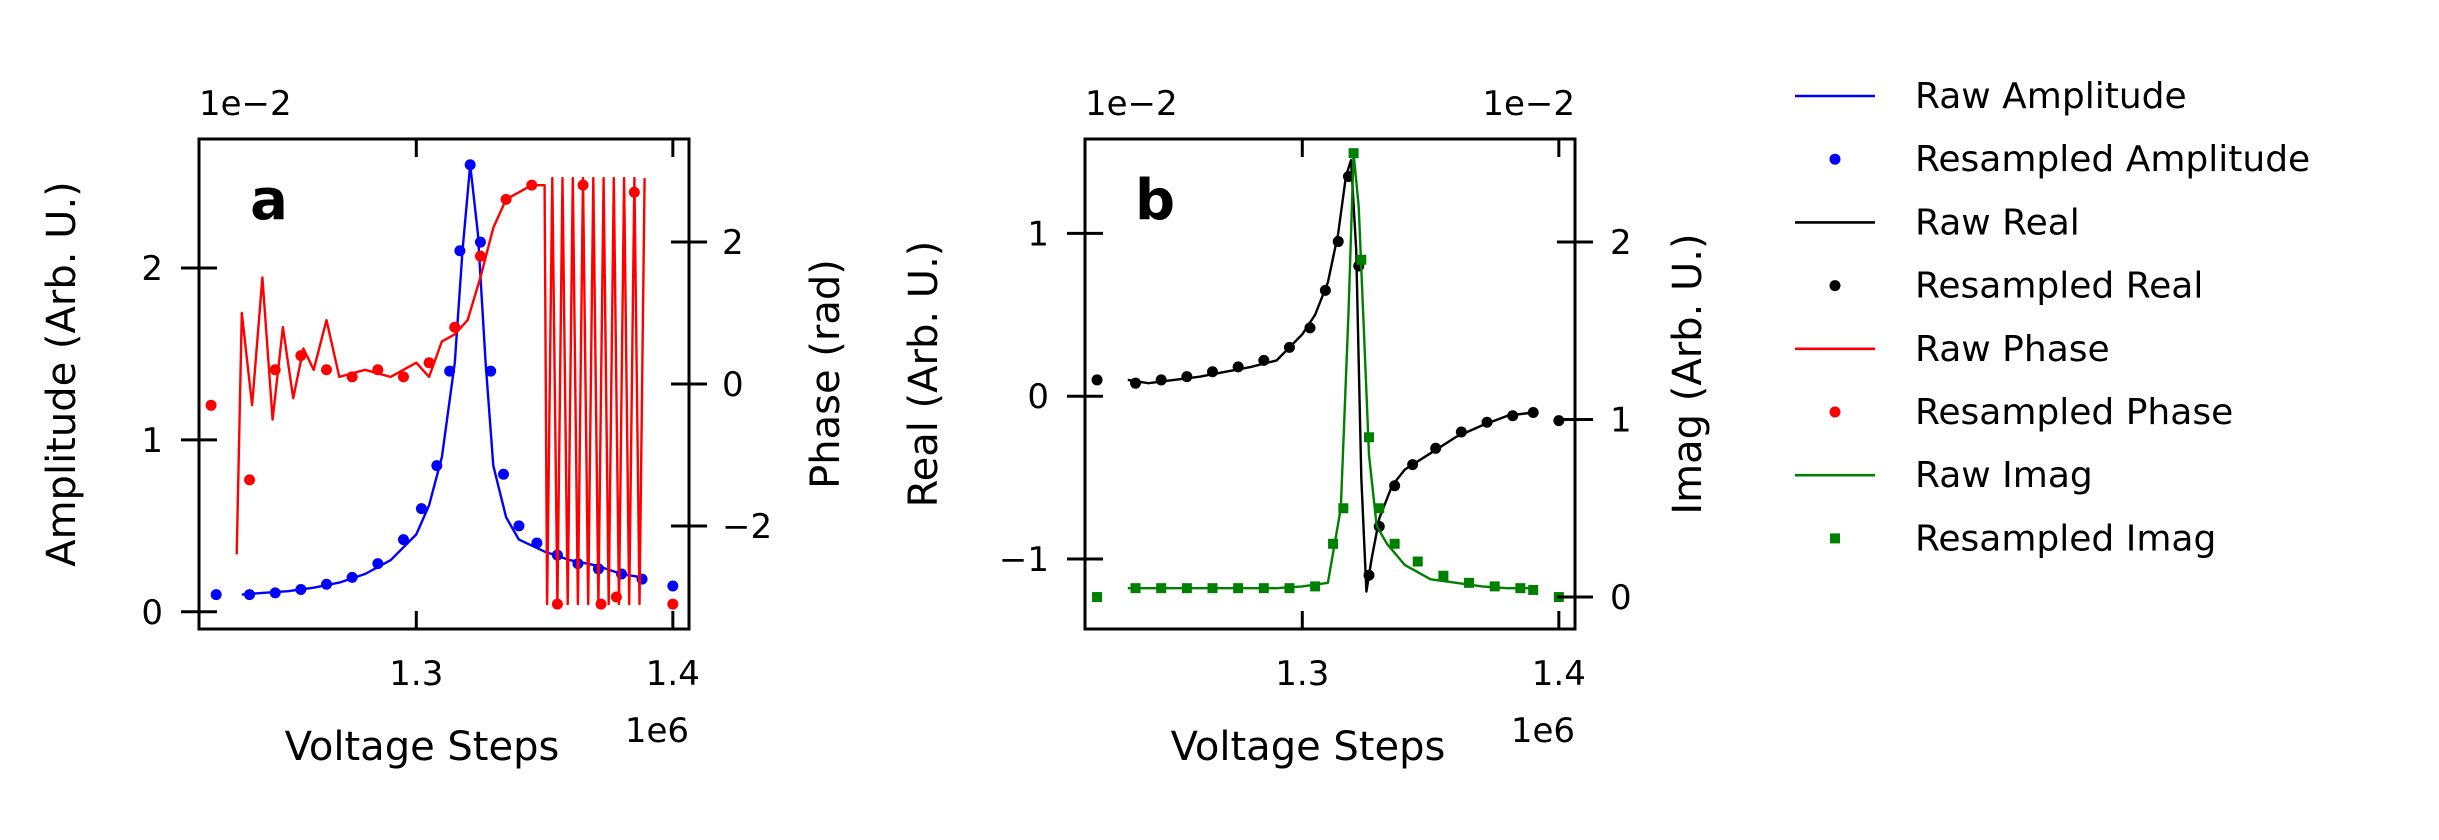  I want to click on left-y-tick-label: 1, so click(1038, 234).